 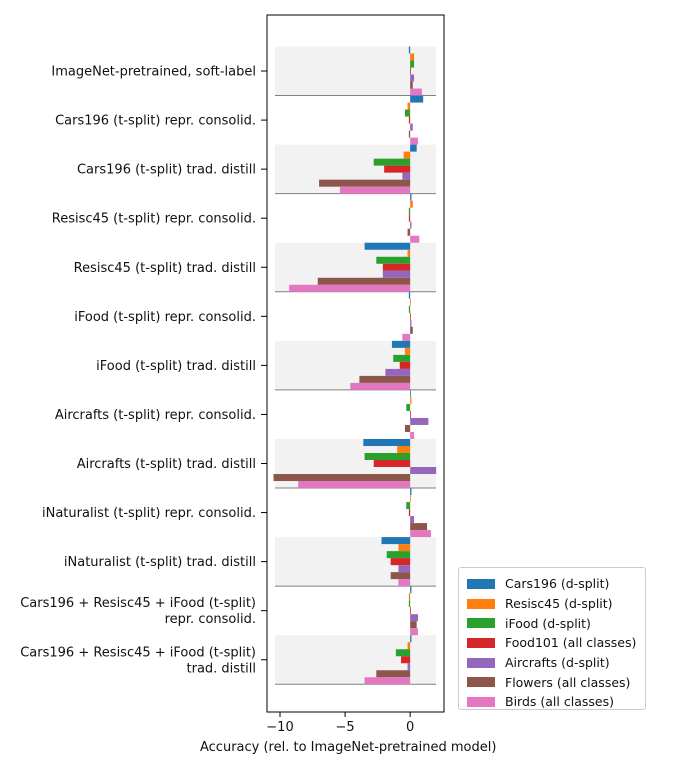 What do you see at coordinates (160, 562) in the screenshot?
I see `category-label: iNaturalist (t-split) trad. distill` at bounding box center [160, 562].